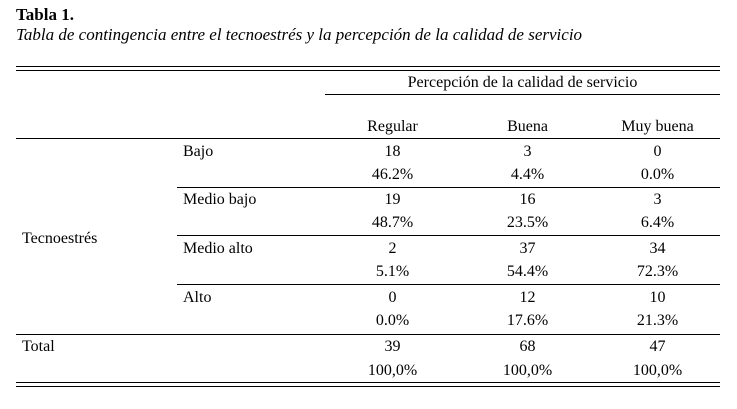 The width and height of the screenshot is (737, 409). I want to click on group-header-rule, so click(522, 94).